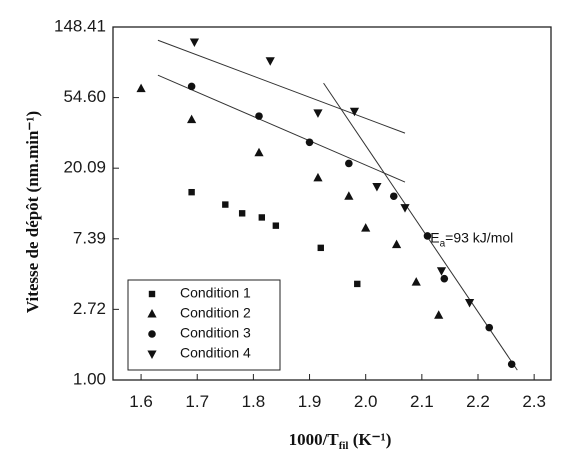 This screenshot has width=567, height=457. I want to click on annotation-main: E, so click(434, 238).